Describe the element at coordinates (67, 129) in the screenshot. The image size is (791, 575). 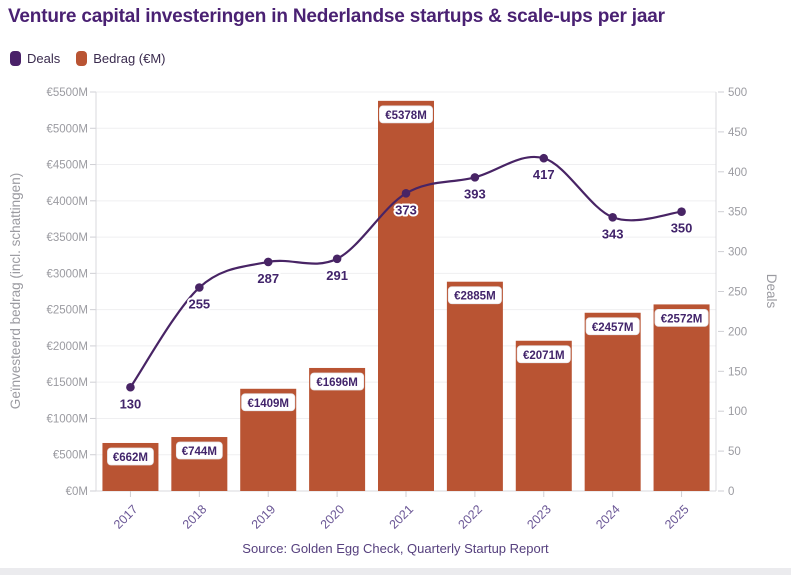
I see `left-axis-tick-label: €5000M` at that location.